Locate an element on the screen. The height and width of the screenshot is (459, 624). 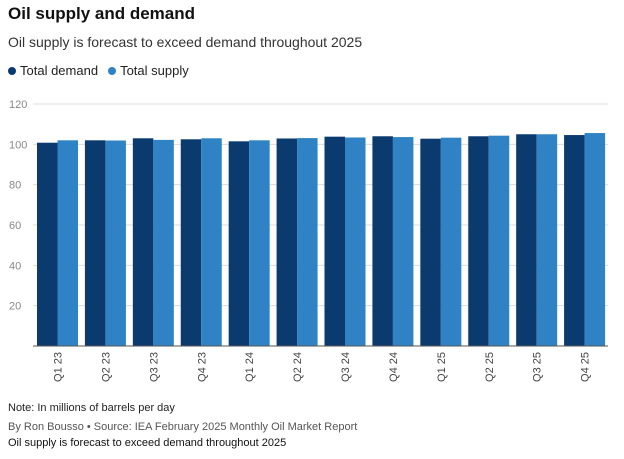
legend-label-demand: Total demand is located at coordinates (59, 70).